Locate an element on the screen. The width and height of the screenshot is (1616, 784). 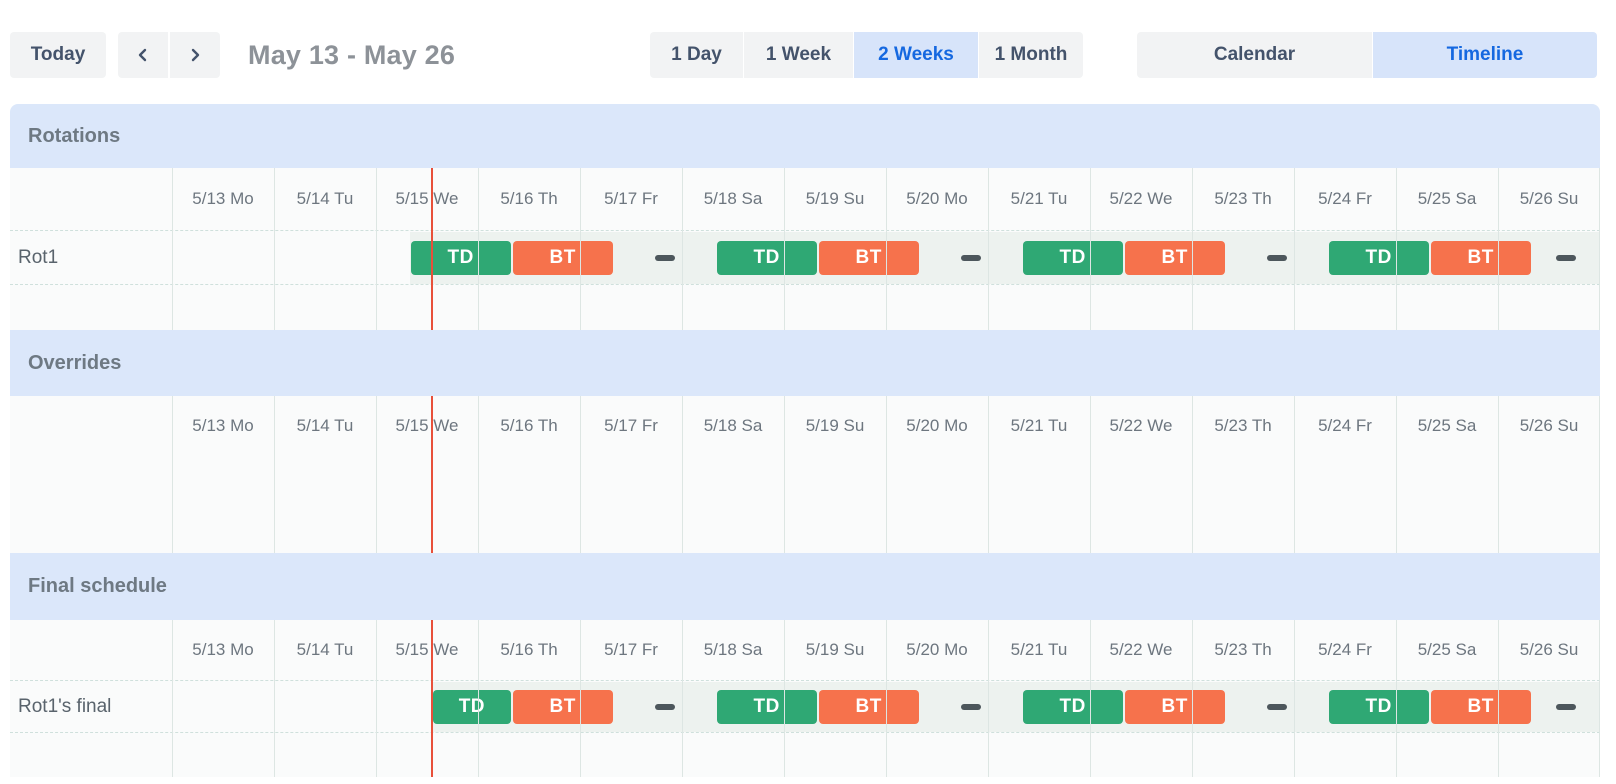
section-header-final-schedule: Final schedule is located at coordinates (805, 586).